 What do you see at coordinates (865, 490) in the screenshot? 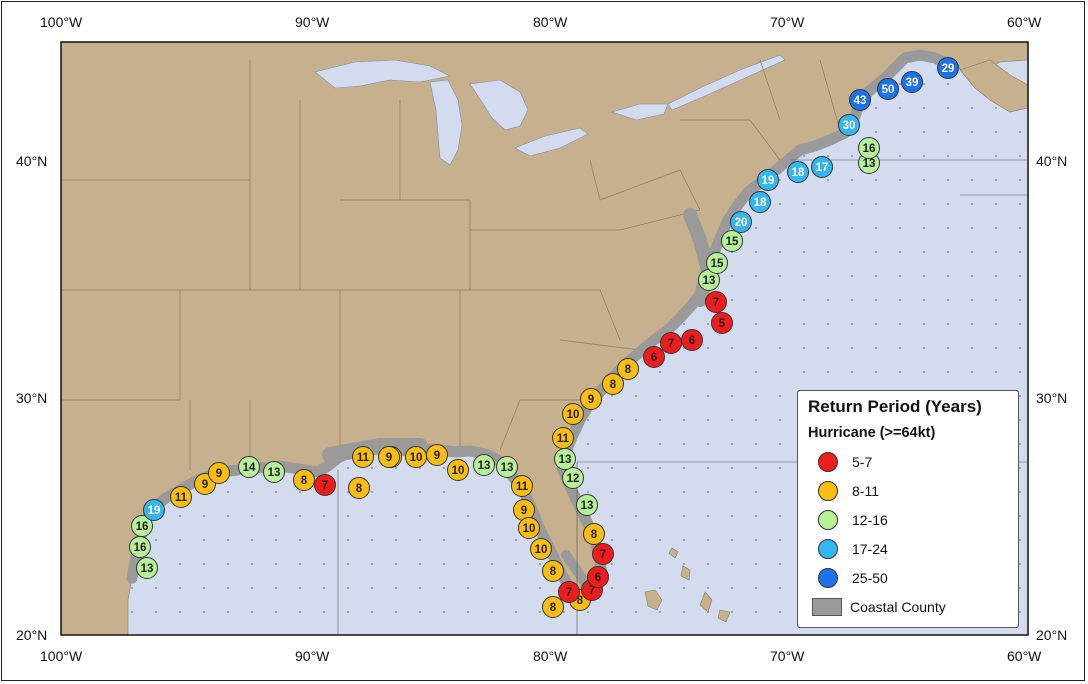
I see `legend-label-8-11: 8-11` at bounding box center [865, 490].